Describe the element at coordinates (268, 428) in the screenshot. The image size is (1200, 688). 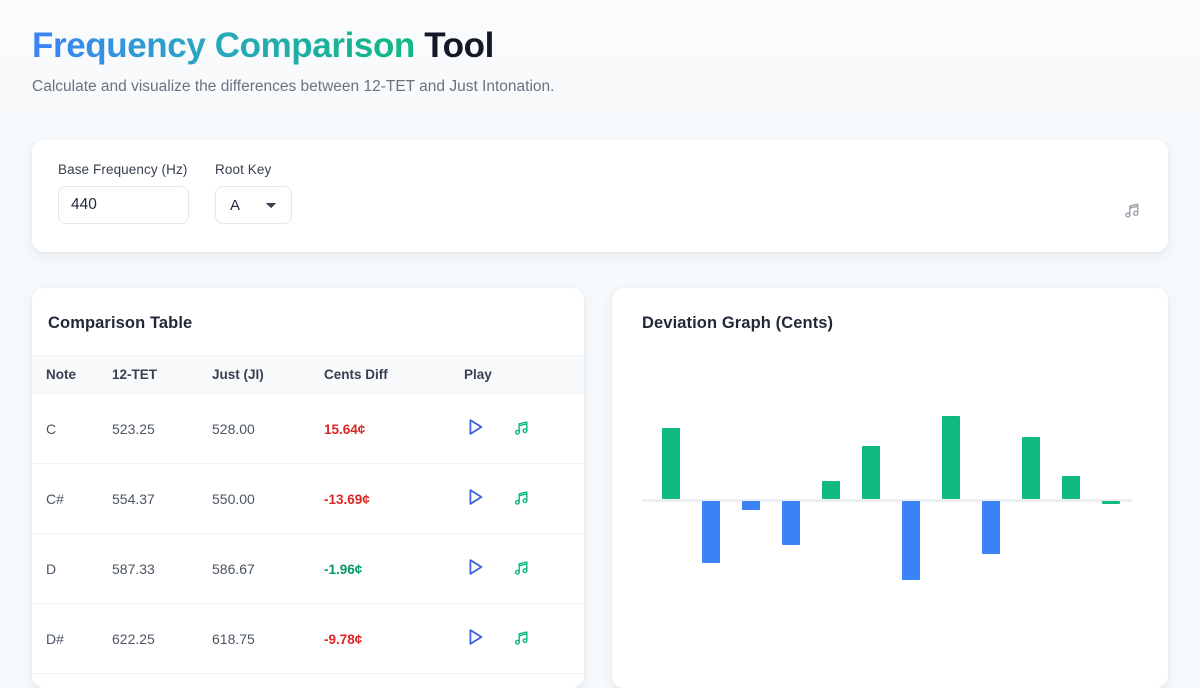
I see `cell-ji: 528.00` at that location.